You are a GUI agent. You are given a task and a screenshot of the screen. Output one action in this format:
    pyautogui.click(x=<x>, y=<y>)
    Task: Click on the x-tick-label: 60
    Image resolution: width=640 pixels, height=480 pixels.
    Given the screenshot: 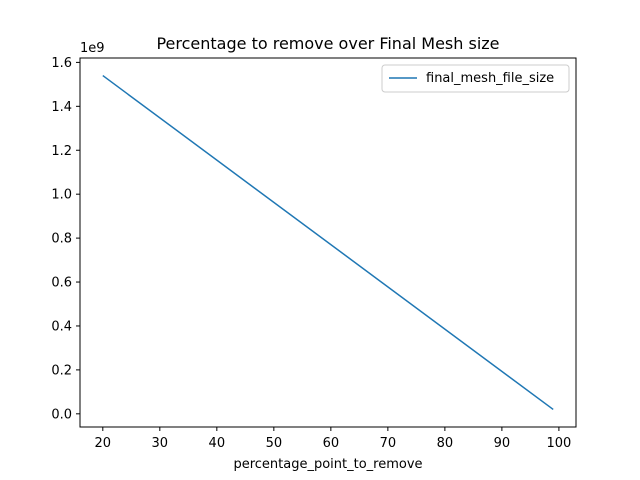 What is the action you would take?
    pyautogui.click(x=331, y=443)
    